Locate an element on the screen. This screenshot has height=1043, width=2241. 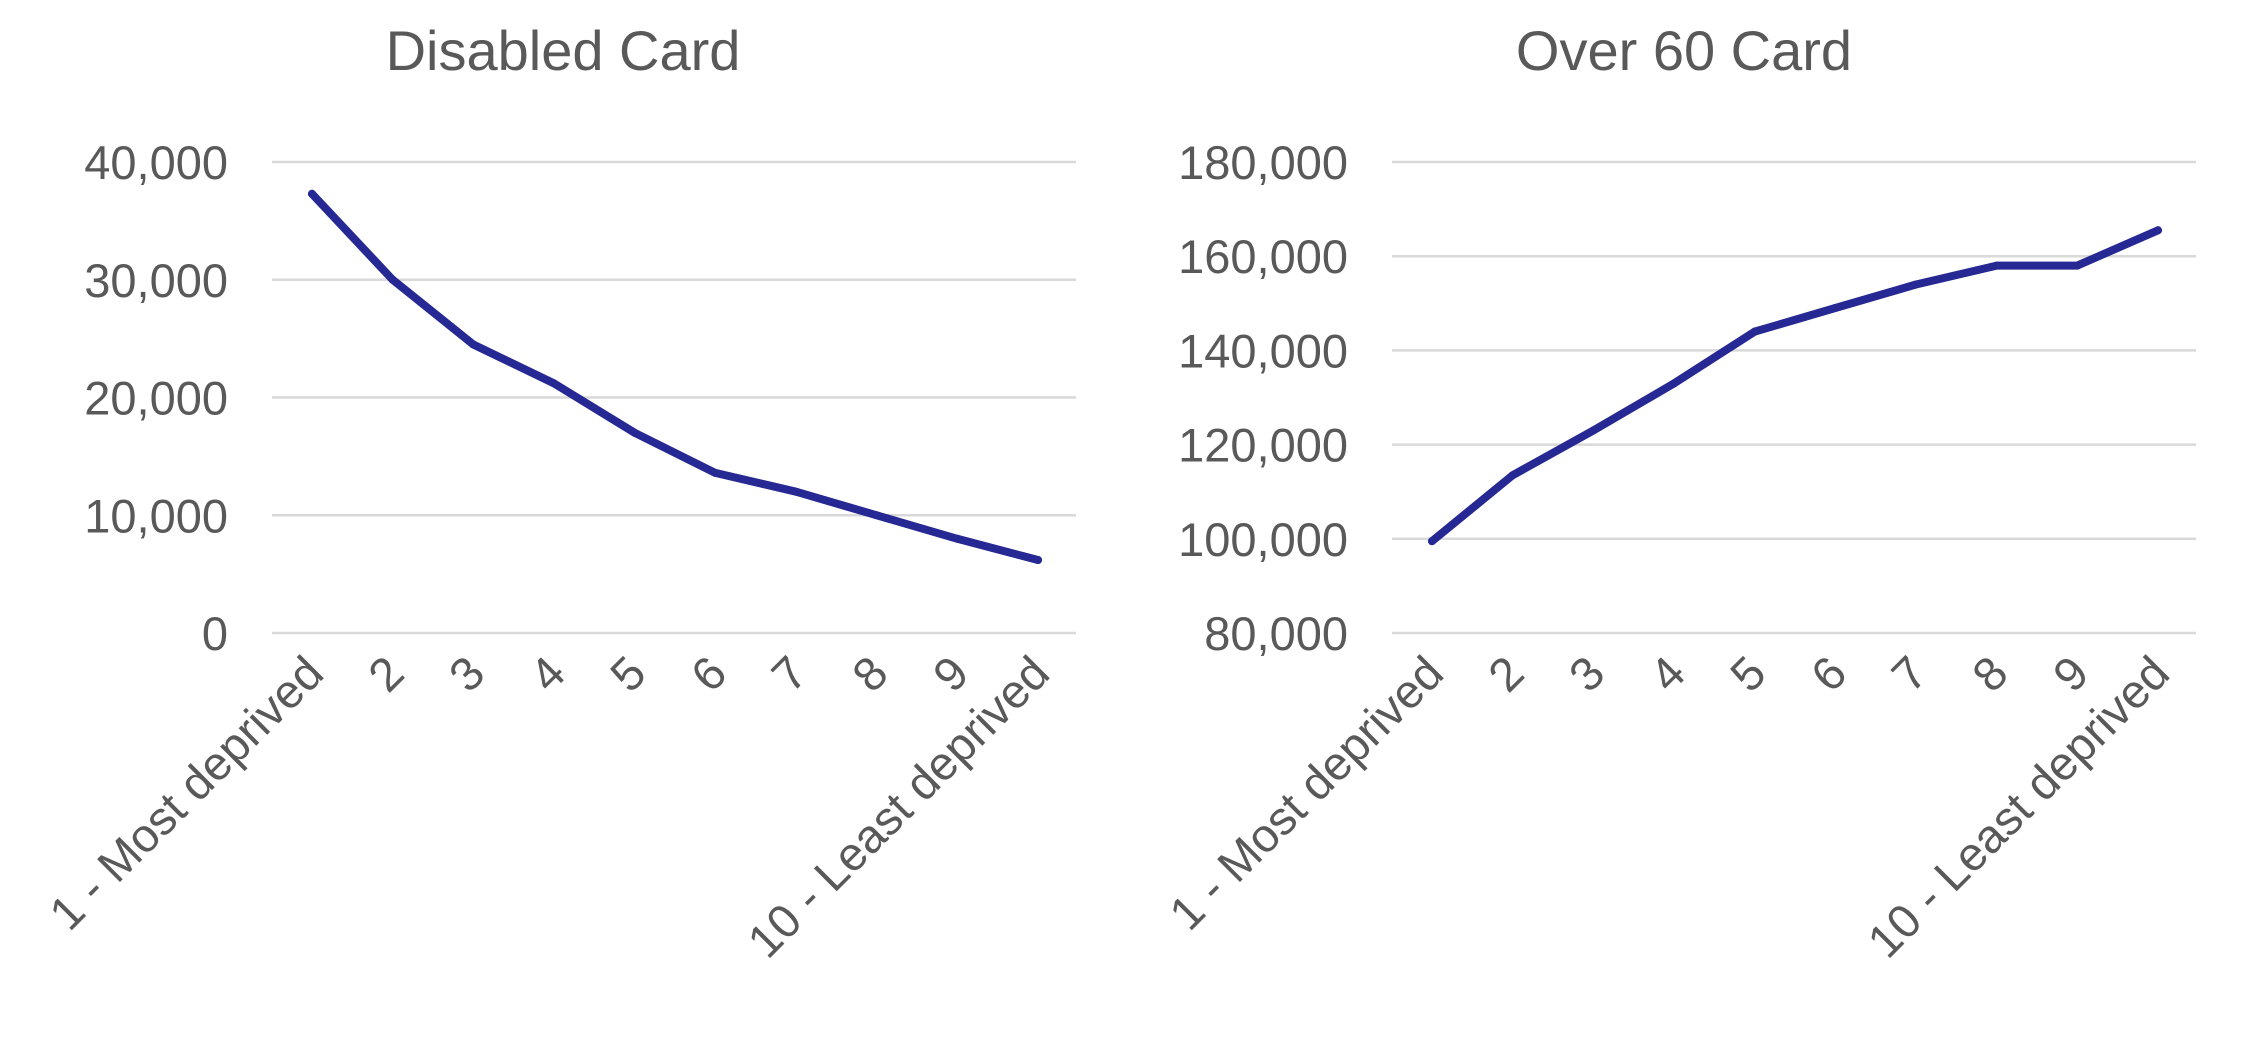
y-tick-label: 30,000 is located at coordinates (156, 280).